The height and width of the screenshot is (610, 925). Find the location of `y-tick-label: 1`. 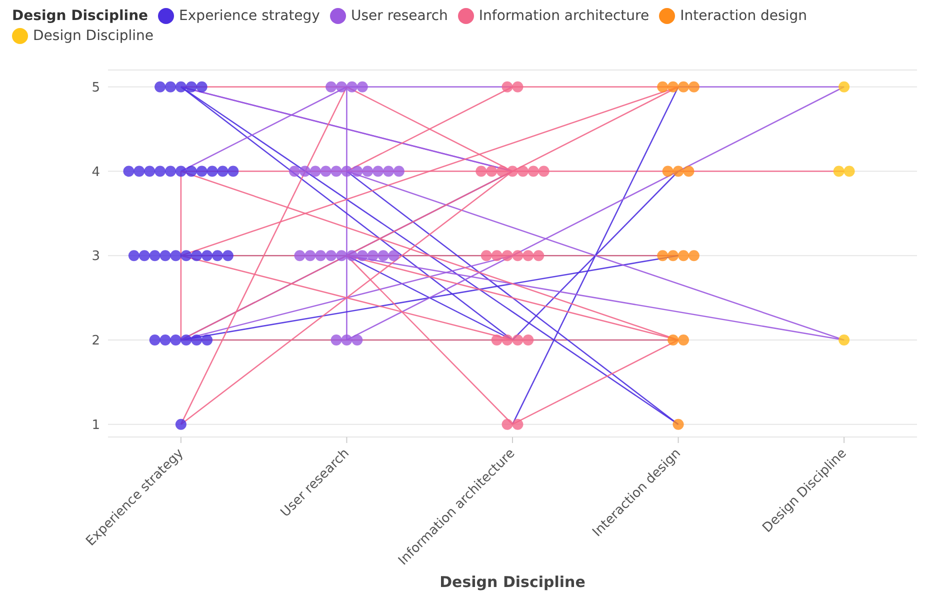

y-tick-label: 1 is located at coordinates (96, 425).